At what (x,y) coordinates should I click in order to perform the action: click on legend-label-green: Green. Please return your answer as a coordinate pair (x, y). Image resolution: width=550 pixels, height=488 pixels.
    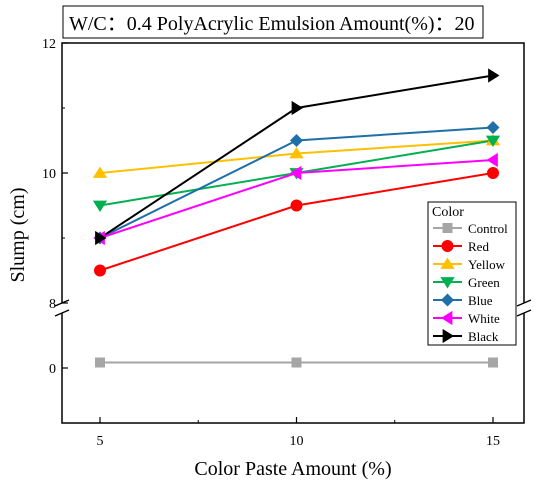
    Looking at the image, I should click on (484, 282).